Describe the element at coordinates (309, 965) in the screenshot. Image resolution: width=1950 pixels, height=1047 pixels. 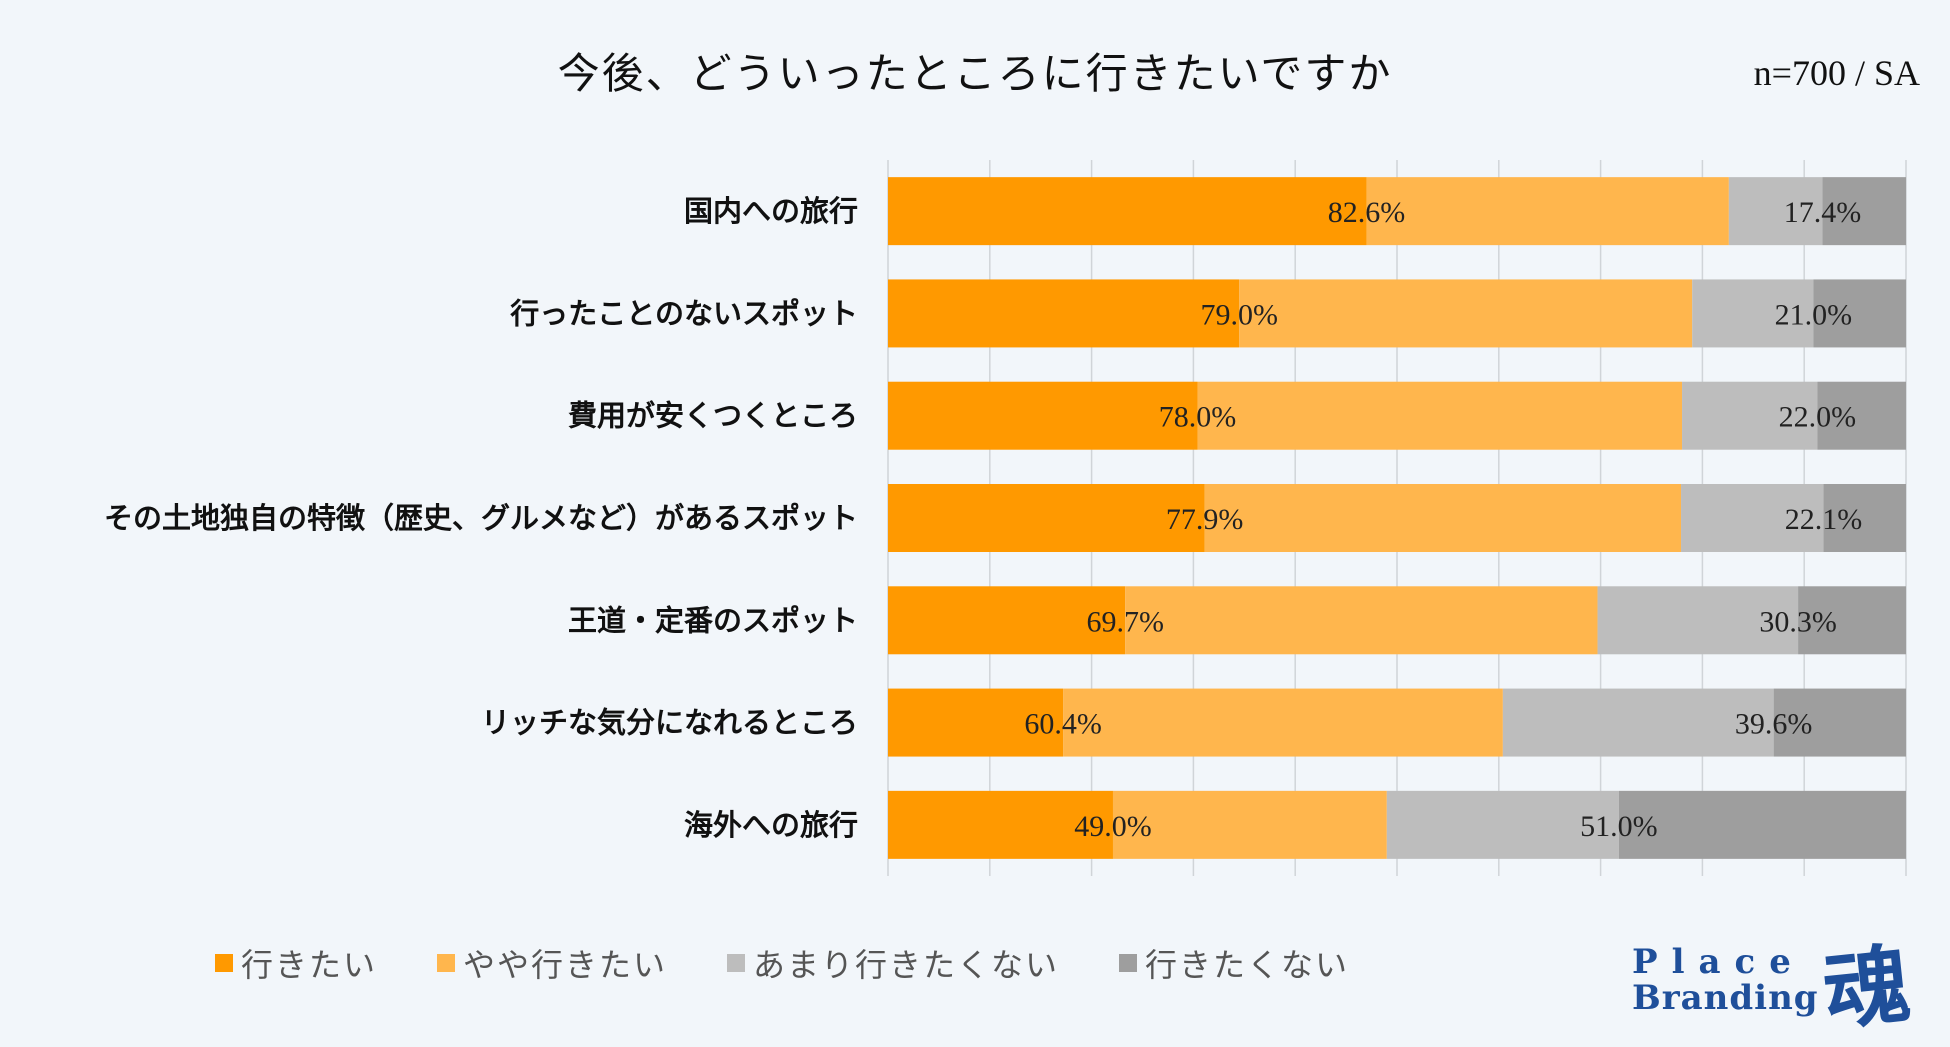
I see `legend-label-0: 行きたい` at that location.